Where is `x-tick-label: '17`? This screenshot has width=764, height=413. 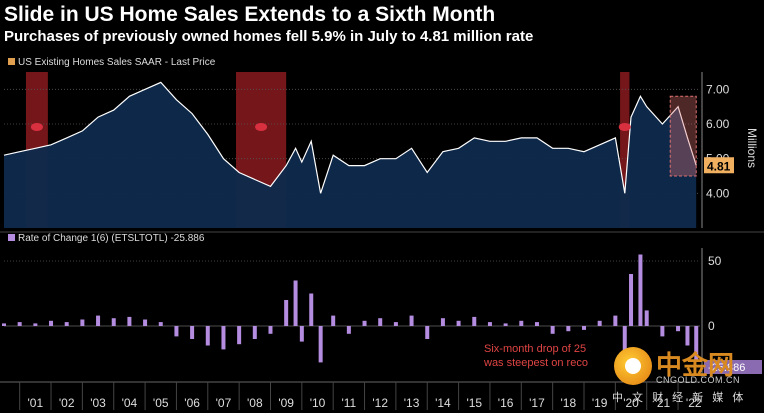
x-tick-label: '17 is located at coordinates (537, 403).